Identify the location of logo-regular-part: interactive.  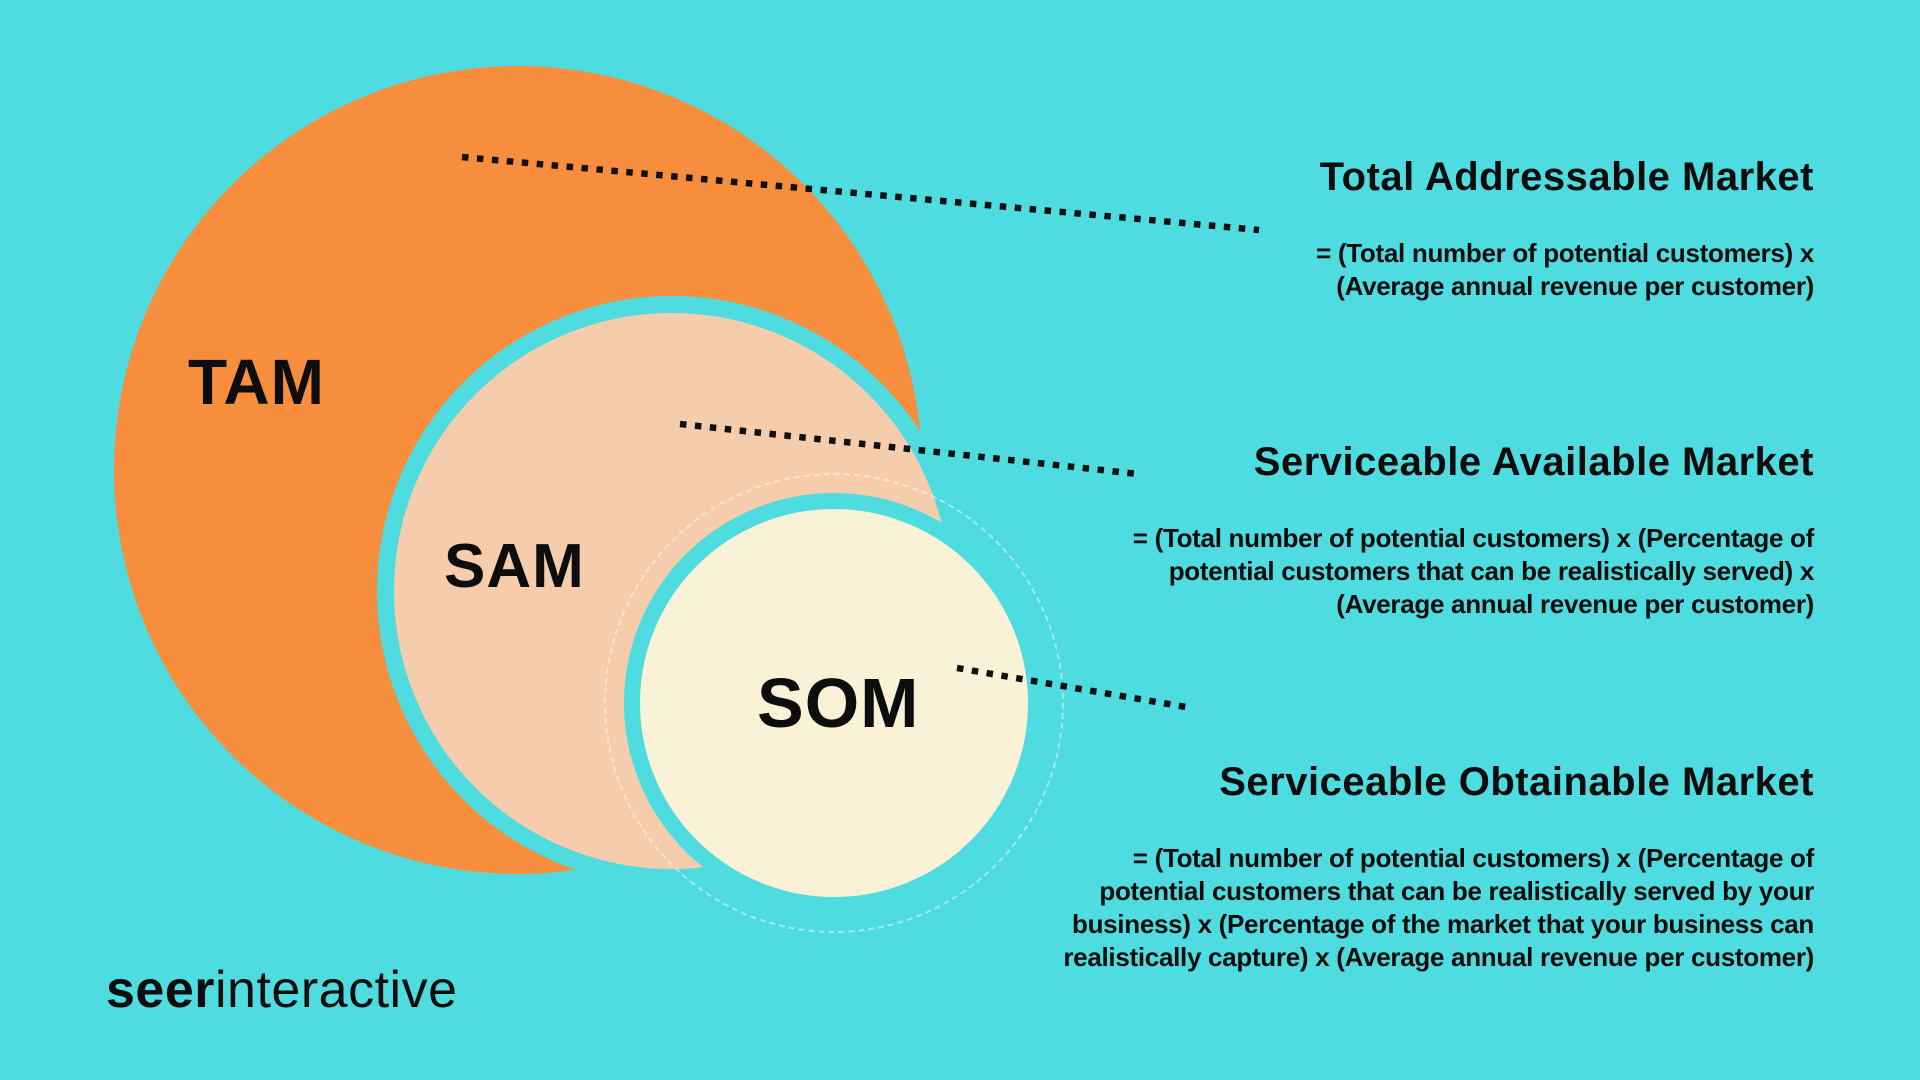
(336, 990).